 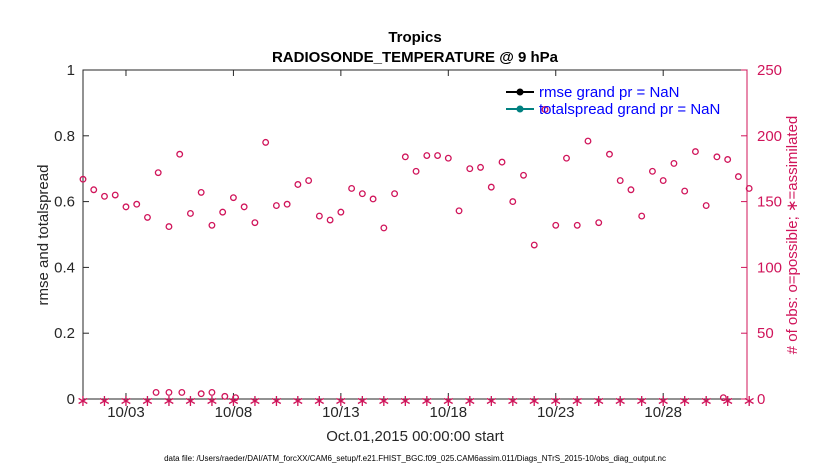 What do you see at coordinates (449, 412) in the screenshot?
I see `x-tick-label: 10/18` at bounding box center [449, 412].